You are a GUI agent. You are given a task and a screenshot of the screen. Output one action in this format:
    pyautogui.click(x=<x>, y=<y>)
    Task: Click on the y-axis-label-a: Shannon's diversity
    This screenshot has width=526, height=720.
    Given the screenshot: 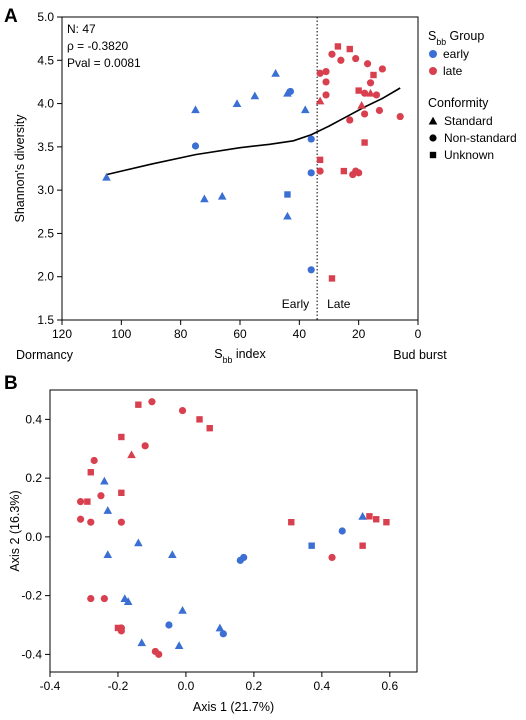 What is the action you would take?
    pyautogui.click(x=20, y=168)
    